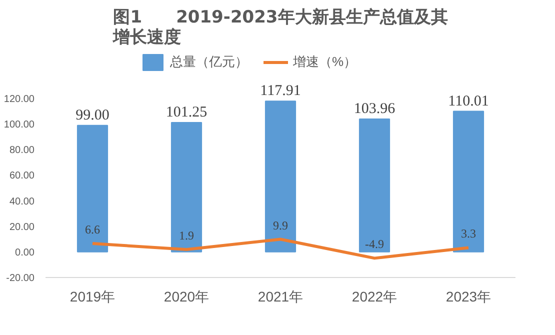 Image resolution: width=555 pixels, height=335 pixels. What do you see at coordinates (19, 99) in the screenshot?
I see `y-tick-label: 120.00` at bounding box center [19, 99].